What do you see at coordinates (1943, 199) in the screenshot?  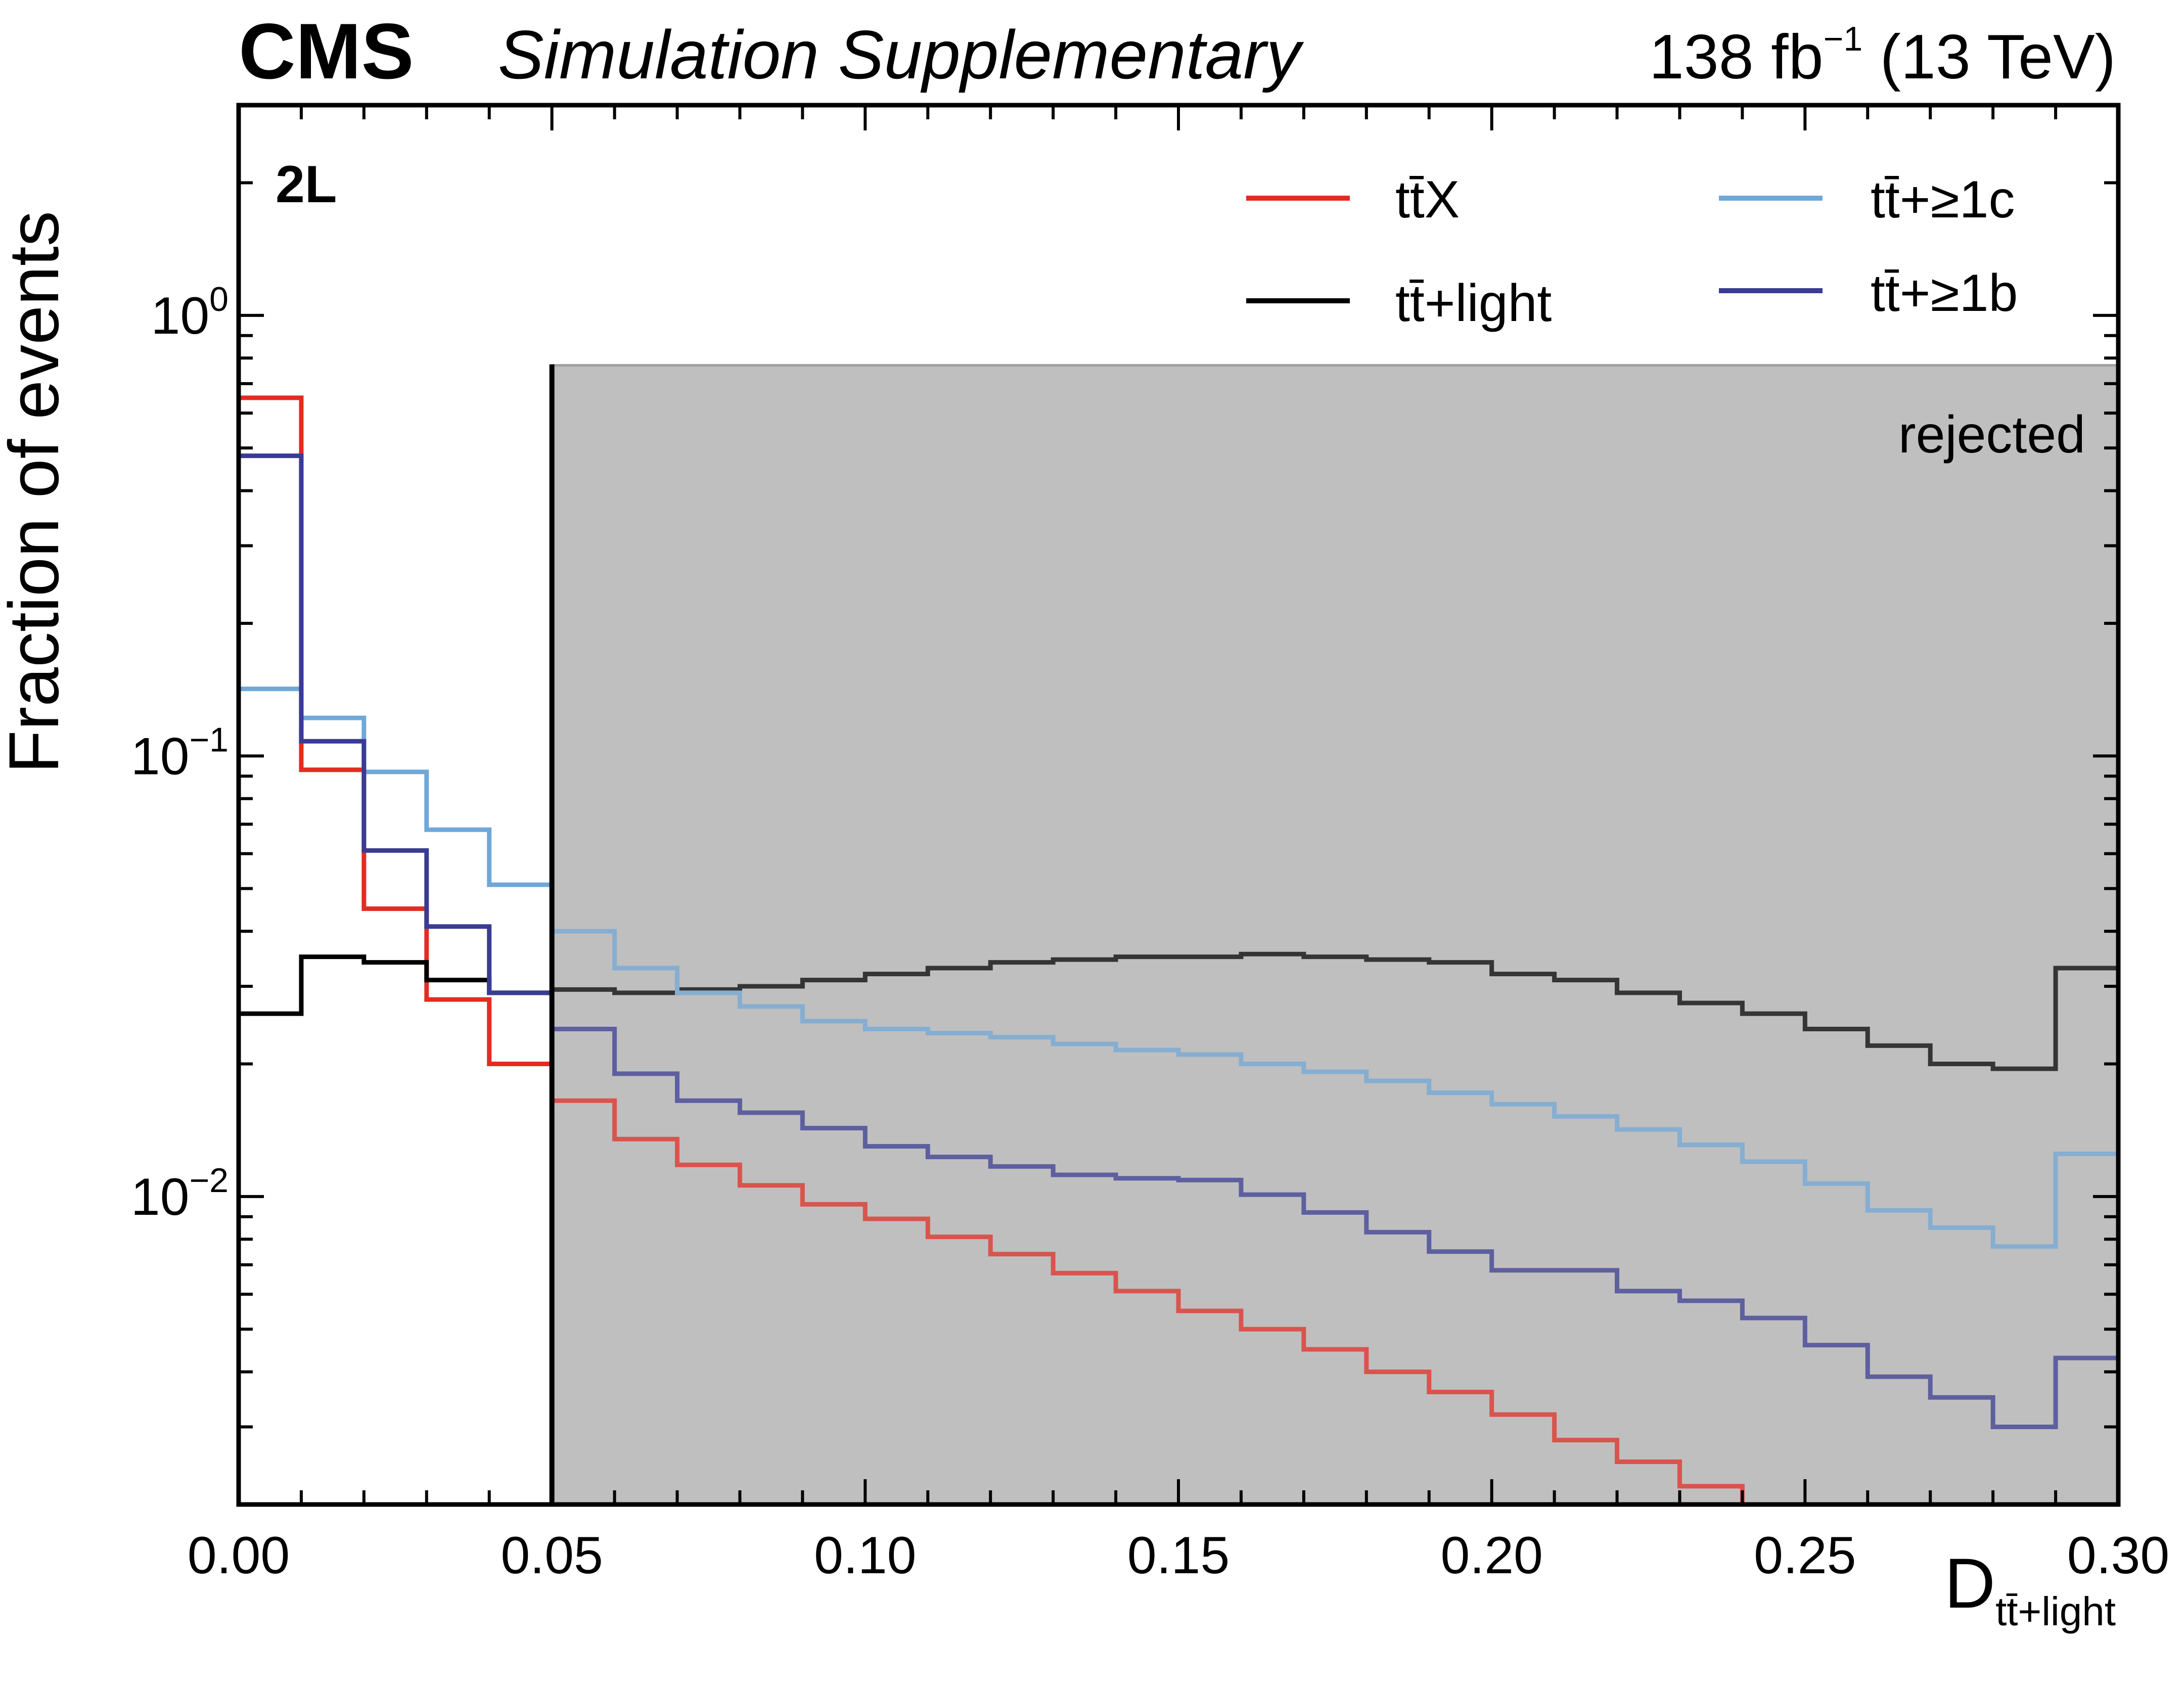 I see `legend-label-ttc: tt̄+≥1c` at bounding box center [1943, 199].